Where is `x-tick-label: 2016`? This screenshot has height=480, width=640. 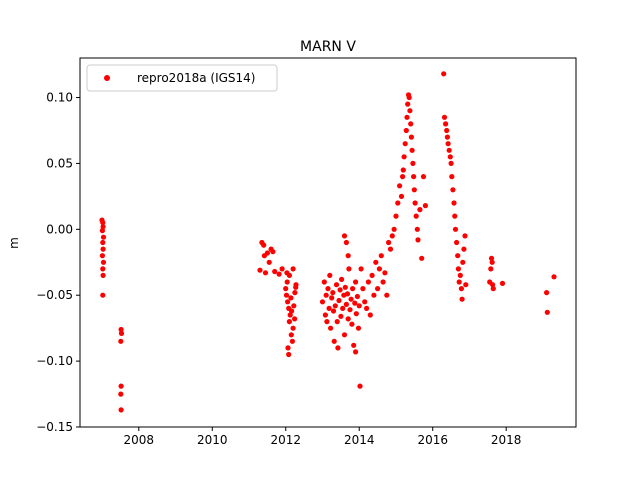
x-tick-label: 2016 is located at coordinates (432, 440).